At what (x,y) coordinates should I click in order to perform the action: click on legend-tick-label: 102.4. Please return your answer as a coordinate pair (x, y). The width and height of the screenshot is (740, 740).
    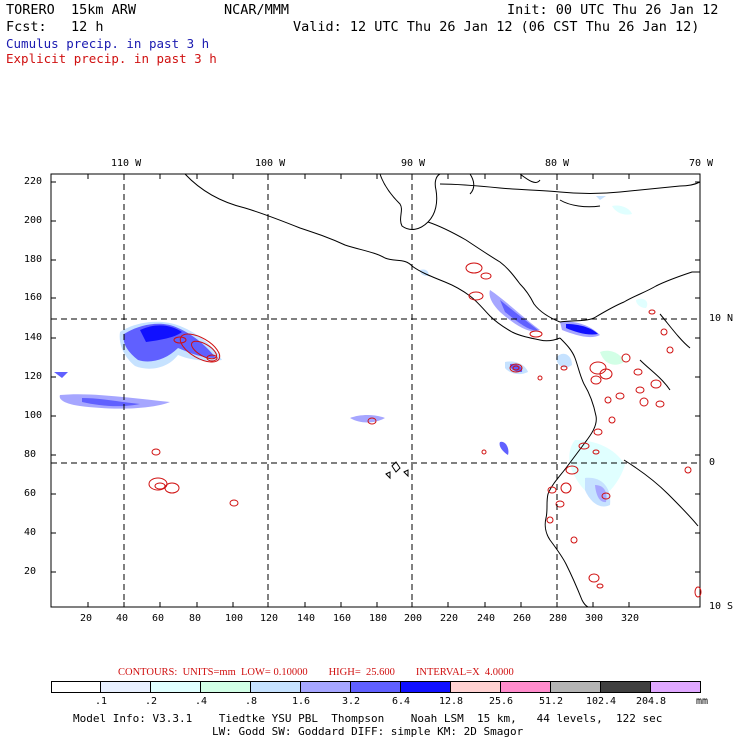
    Looking at the image, I should click on (601, 701).